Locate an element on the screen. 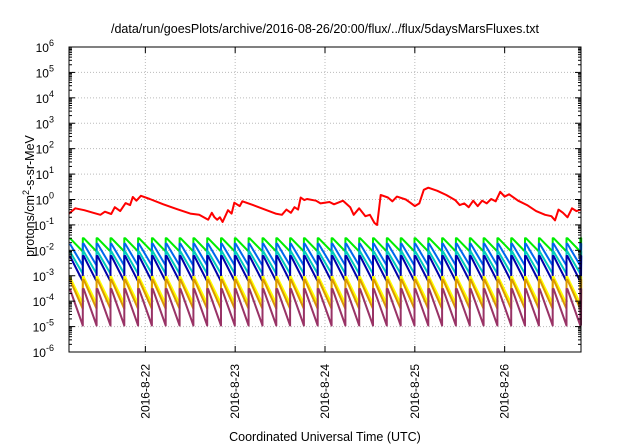 This screenshot has height=448, width=640. y-tick-label: 10² is located at coordinates (45, 148).